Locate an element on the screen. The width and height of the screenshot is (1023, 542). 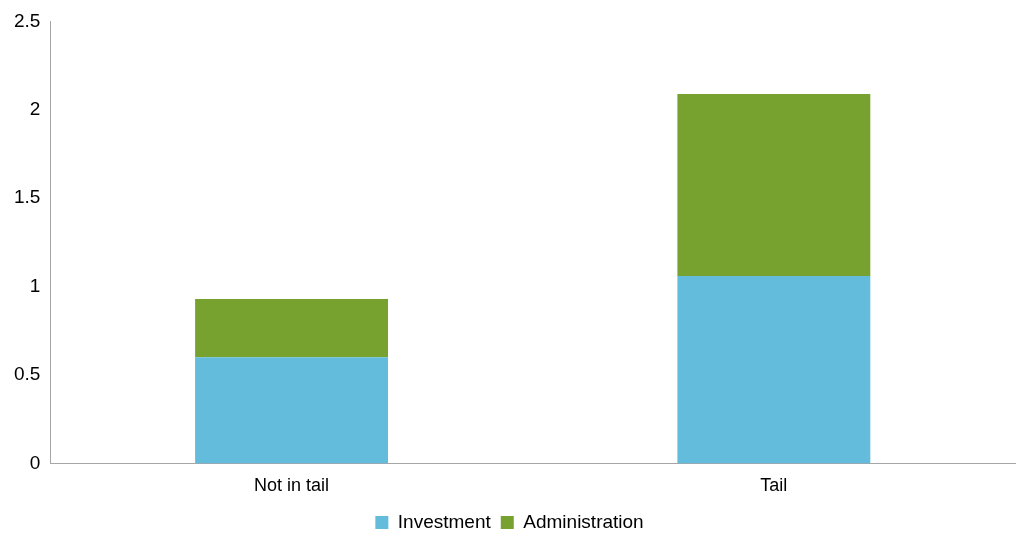
y-tick-label: 0.5 is located at coordinates (27, 374).